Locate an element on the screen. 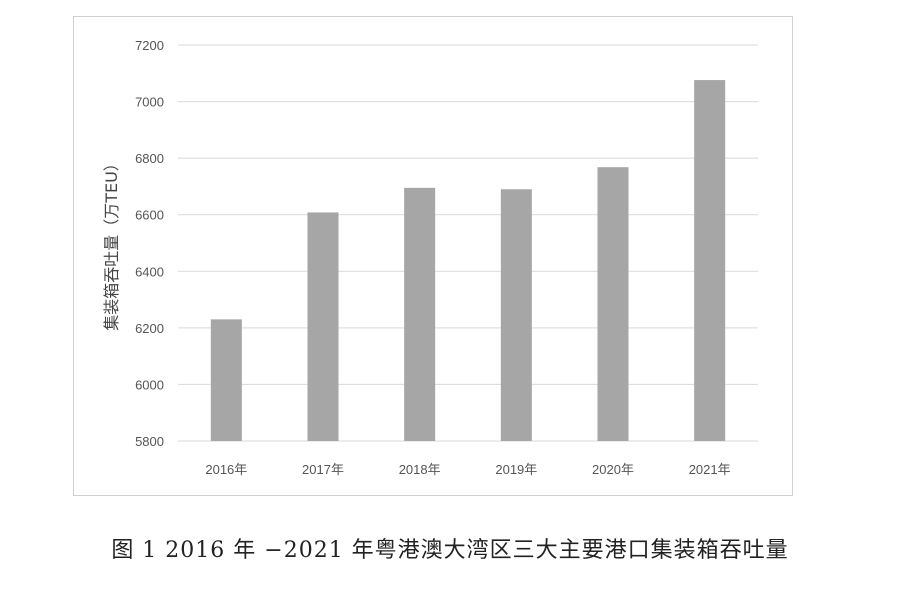  x-tick-label: 2019年 is located at coordinates (516, 469).